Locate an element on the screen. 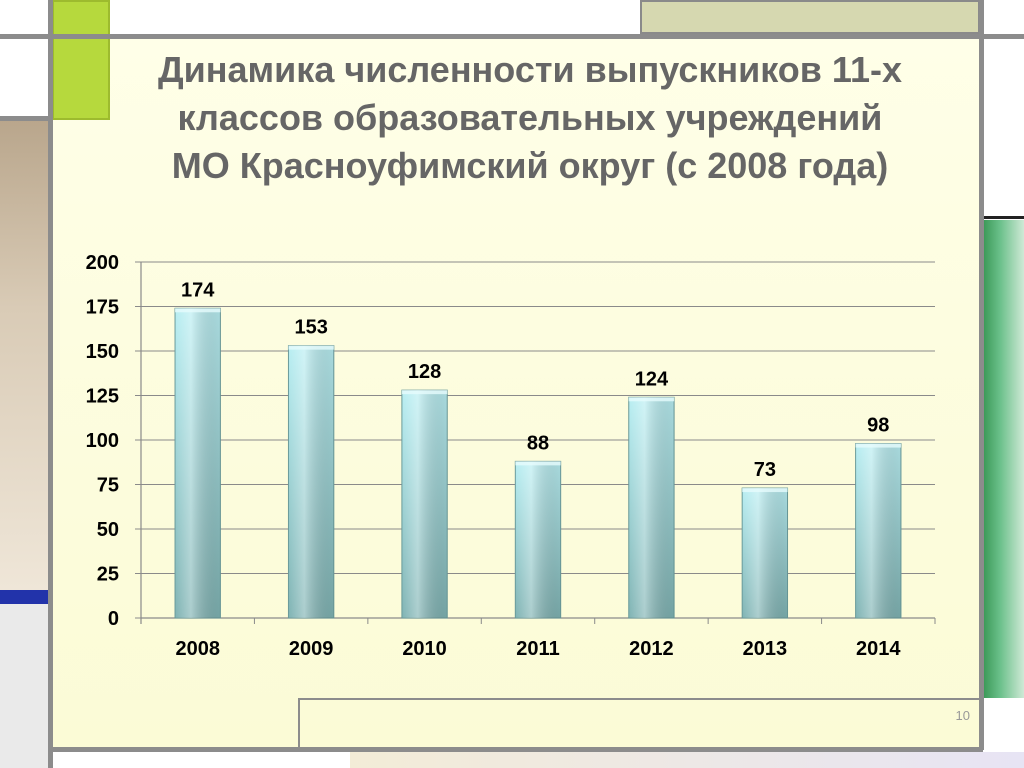 This screenshot has height=768, width=1024. y-tick-label: 75 is located at coordinates (108, 486).